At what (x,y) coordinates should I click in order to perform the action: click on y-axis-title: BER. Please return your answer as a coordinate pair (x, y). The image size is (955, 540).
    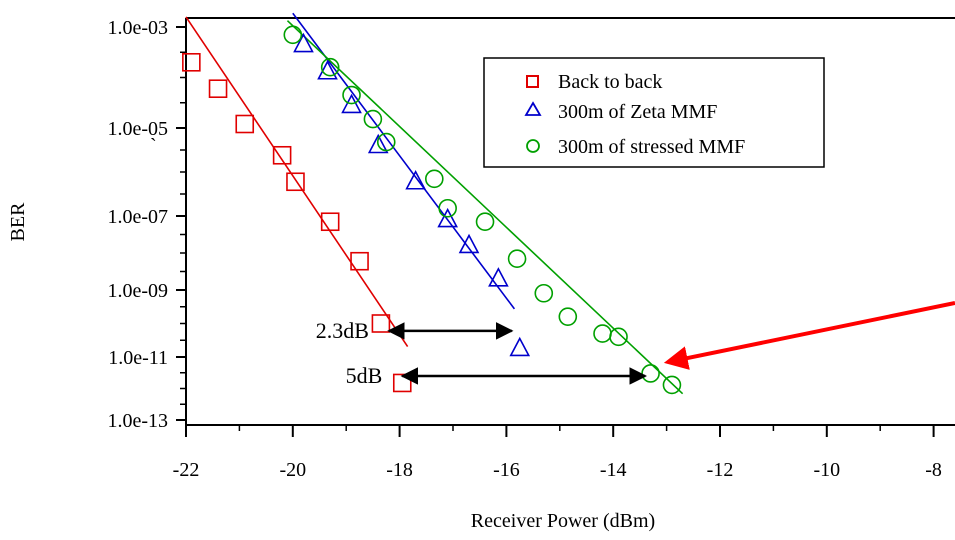
    Looking at the image, I should click on (18, 222).